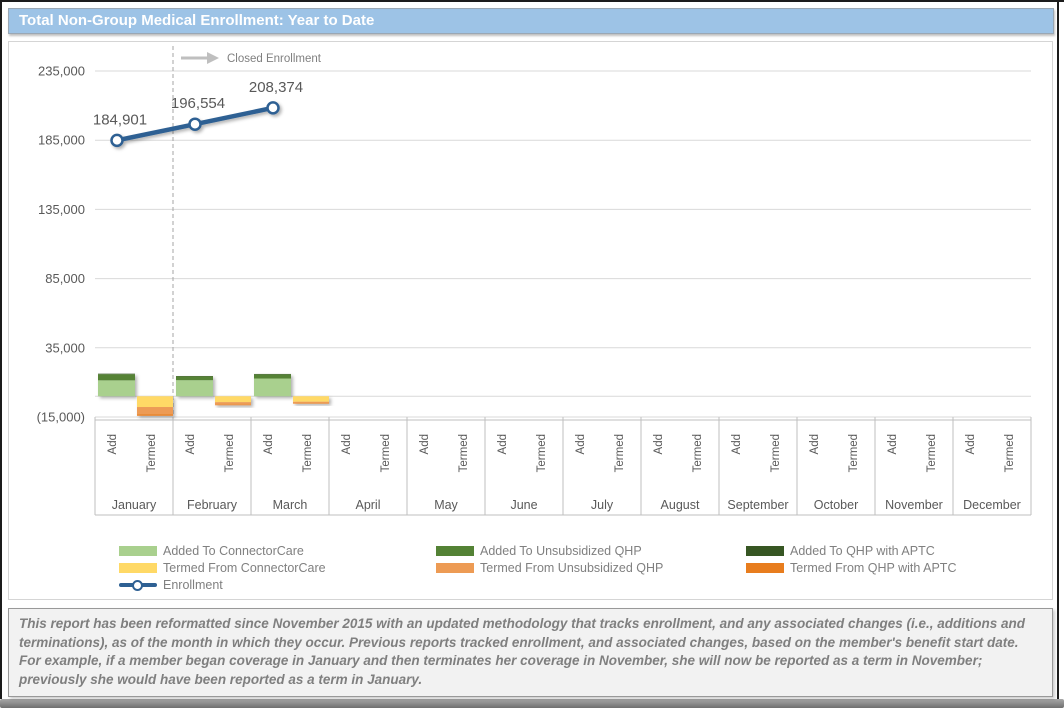  Describe the element at coordinates (213, 58) in the screenshot. I see `closed-enrollment-arrowhead-icon` at that location.